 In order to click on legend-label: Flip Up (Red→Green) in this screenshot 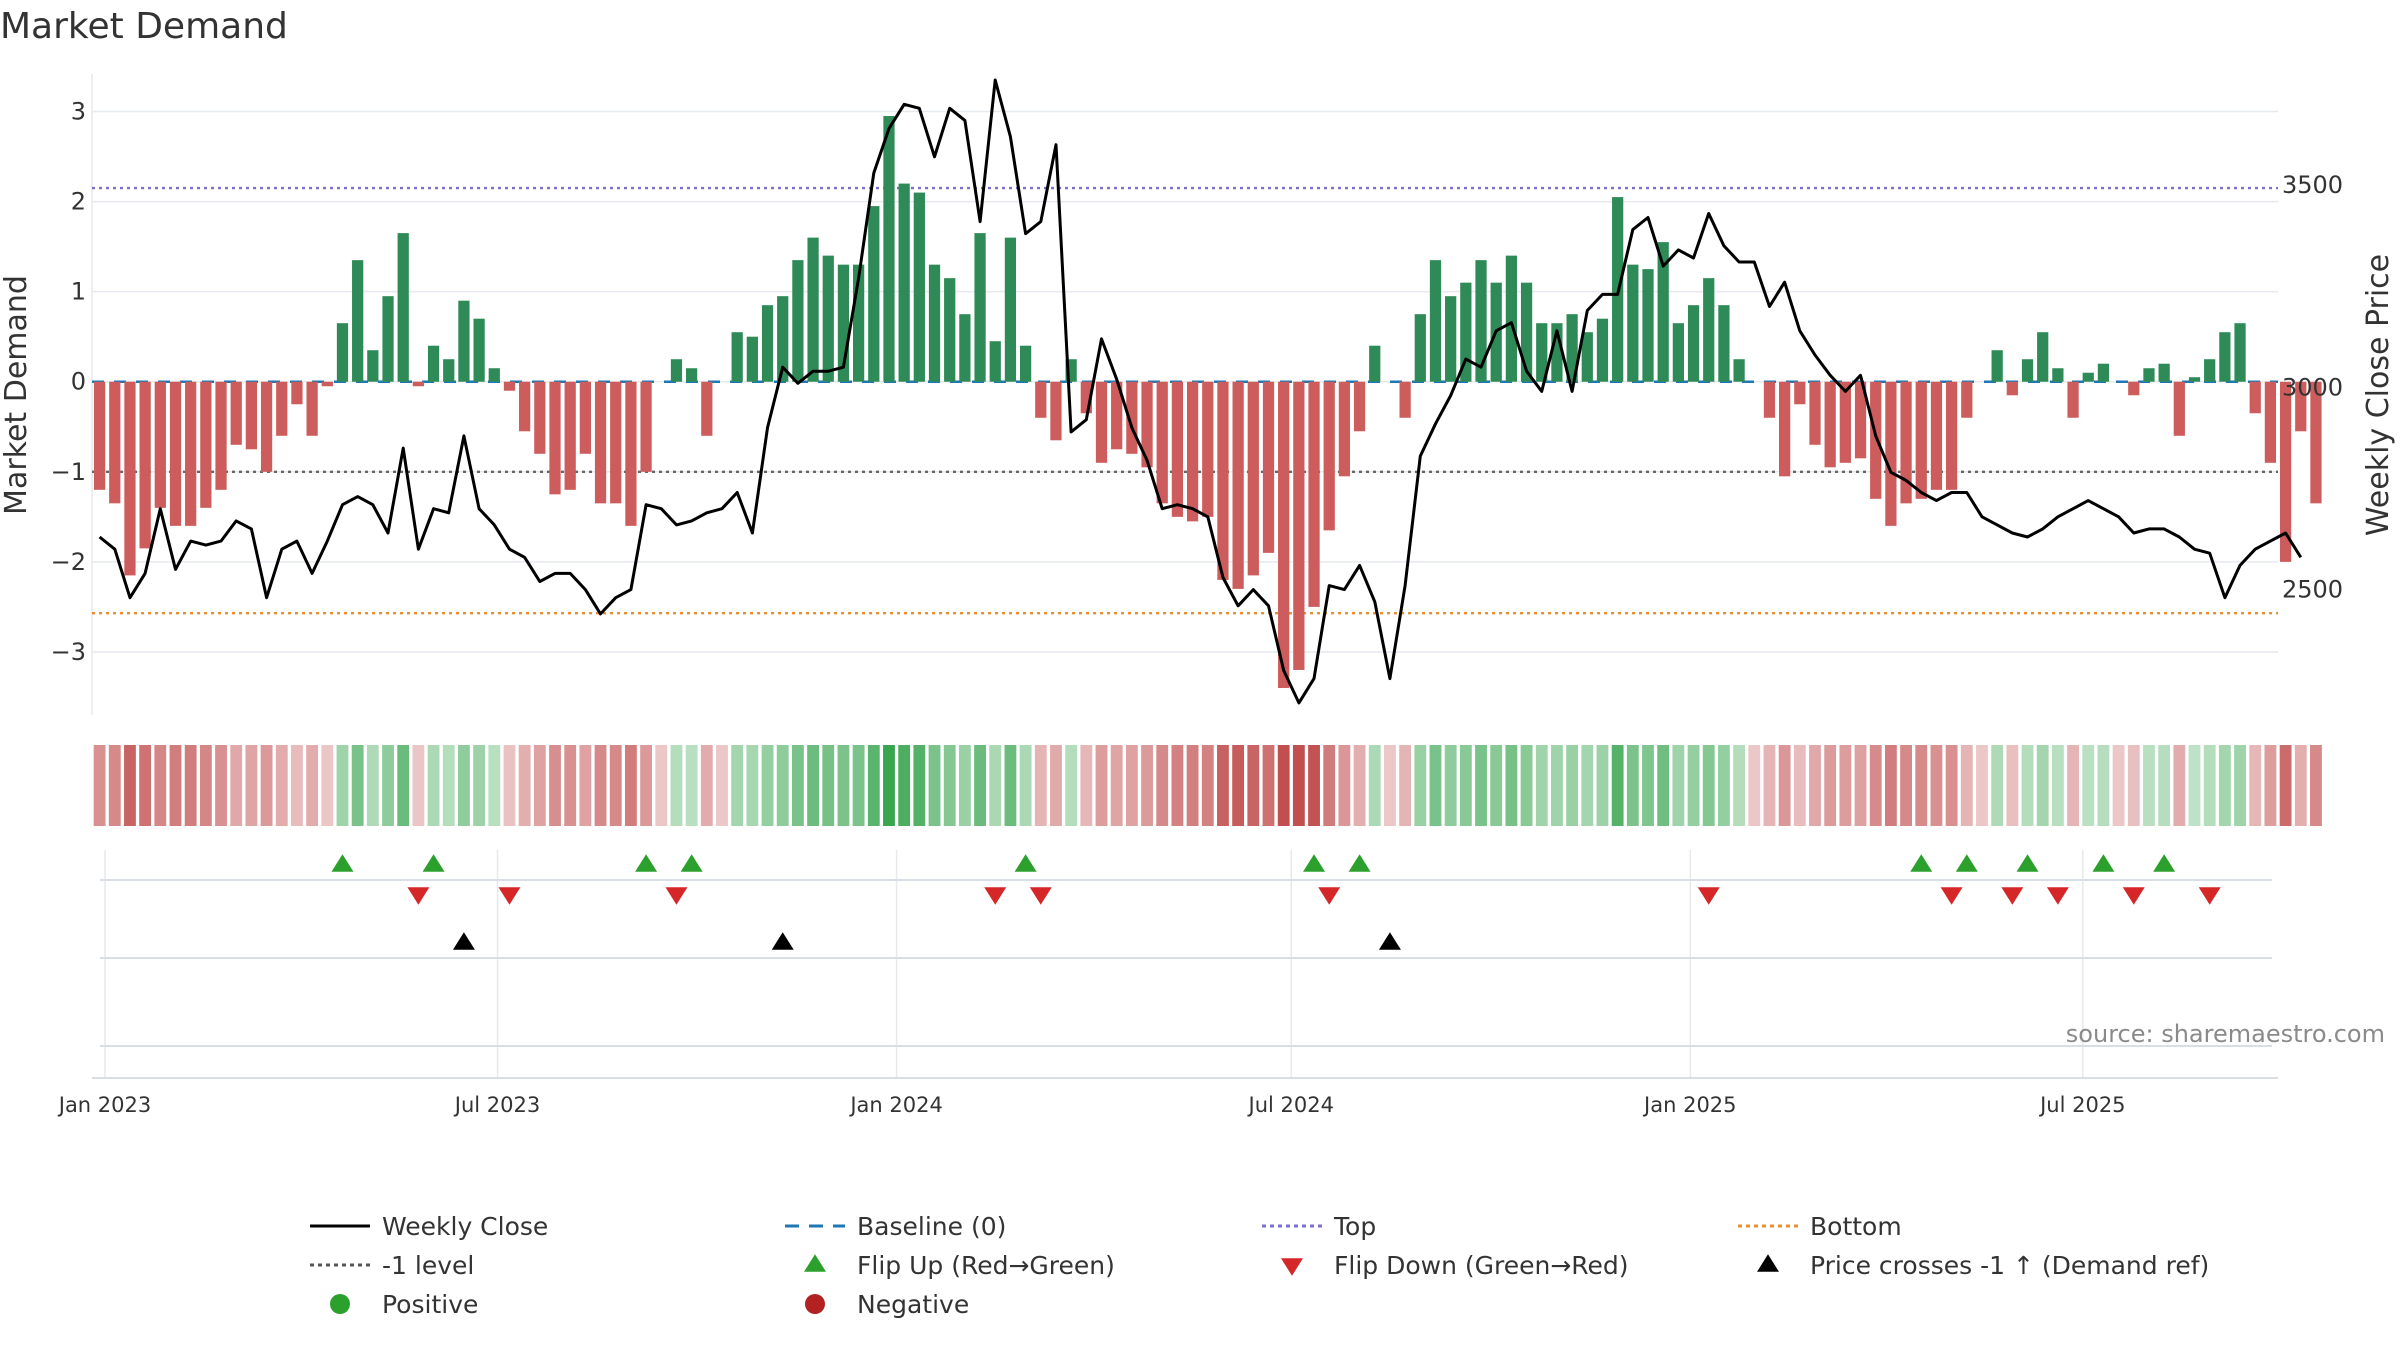, I will do `click(986, 1265)`.